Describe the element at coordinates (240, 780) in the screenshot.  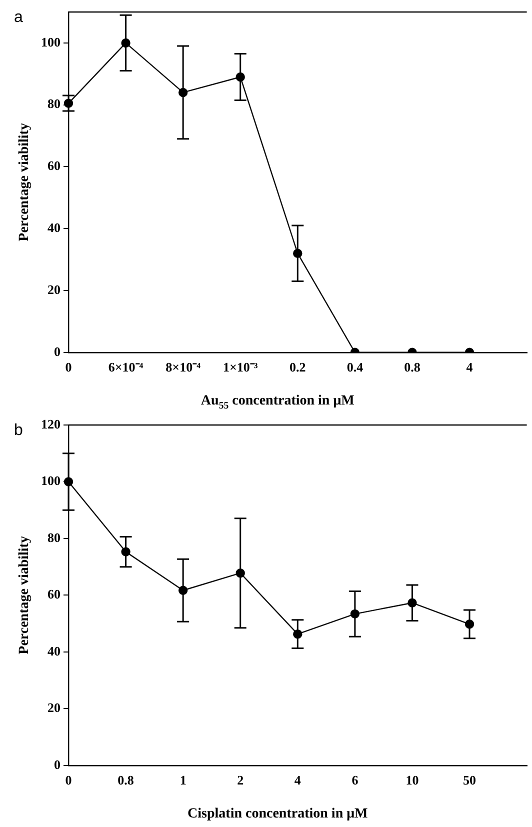
I see `x-tick-label: 2` at that location.